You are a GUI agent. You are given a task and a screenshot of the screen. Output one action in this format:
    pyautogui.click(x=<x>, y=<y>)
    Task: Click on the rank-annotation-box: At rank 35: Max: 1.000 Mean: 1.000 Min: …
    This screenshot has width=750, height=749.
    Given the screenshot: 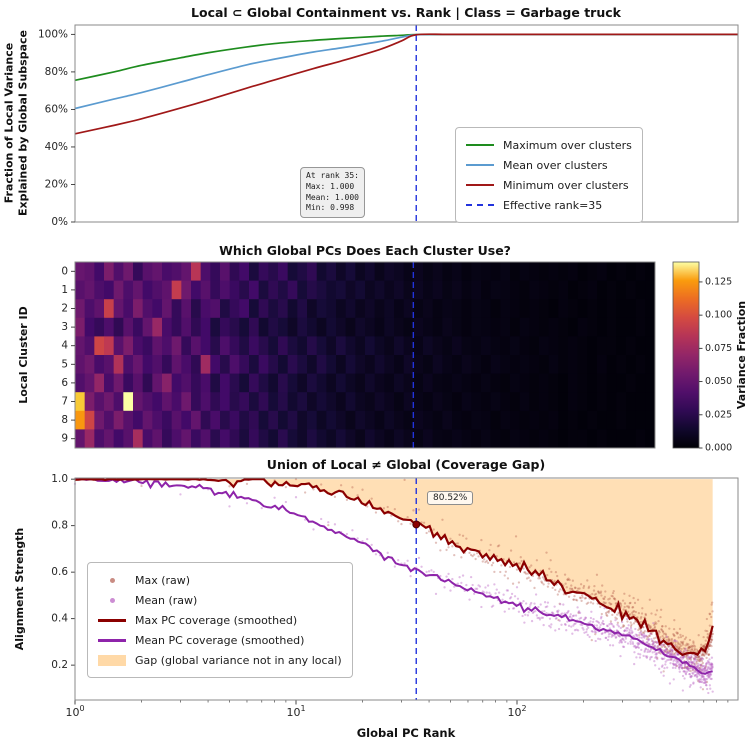 What is the action you would take?
    pyautogui.click(x=332, y=193)
    